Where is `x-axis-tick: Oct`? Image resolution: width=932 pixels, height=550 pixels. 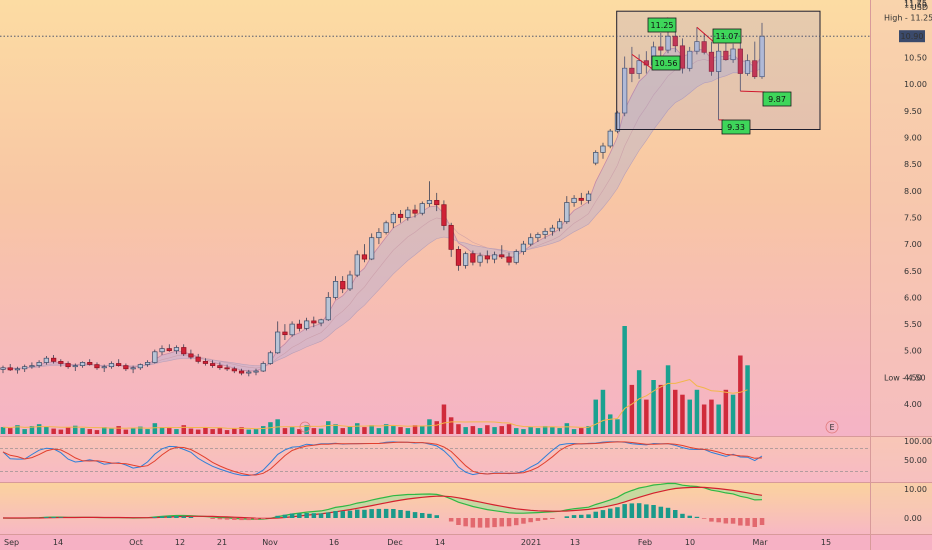
x-axis-tick: Oct is located at coordinates (136, 542).